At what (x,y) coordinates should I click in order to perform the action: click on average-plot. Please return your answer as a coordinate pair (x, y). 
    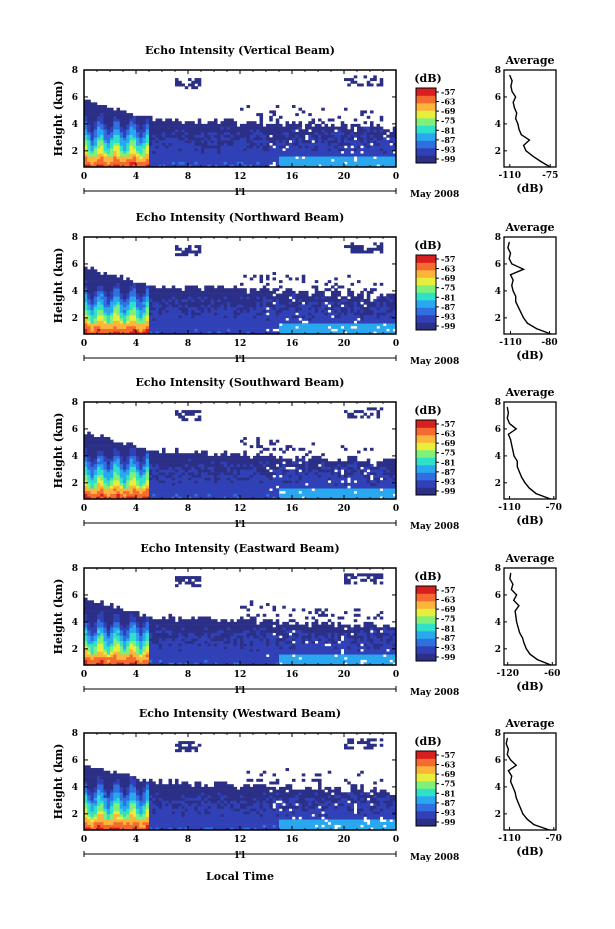
    Looking at the image, I should click on (530, 121).